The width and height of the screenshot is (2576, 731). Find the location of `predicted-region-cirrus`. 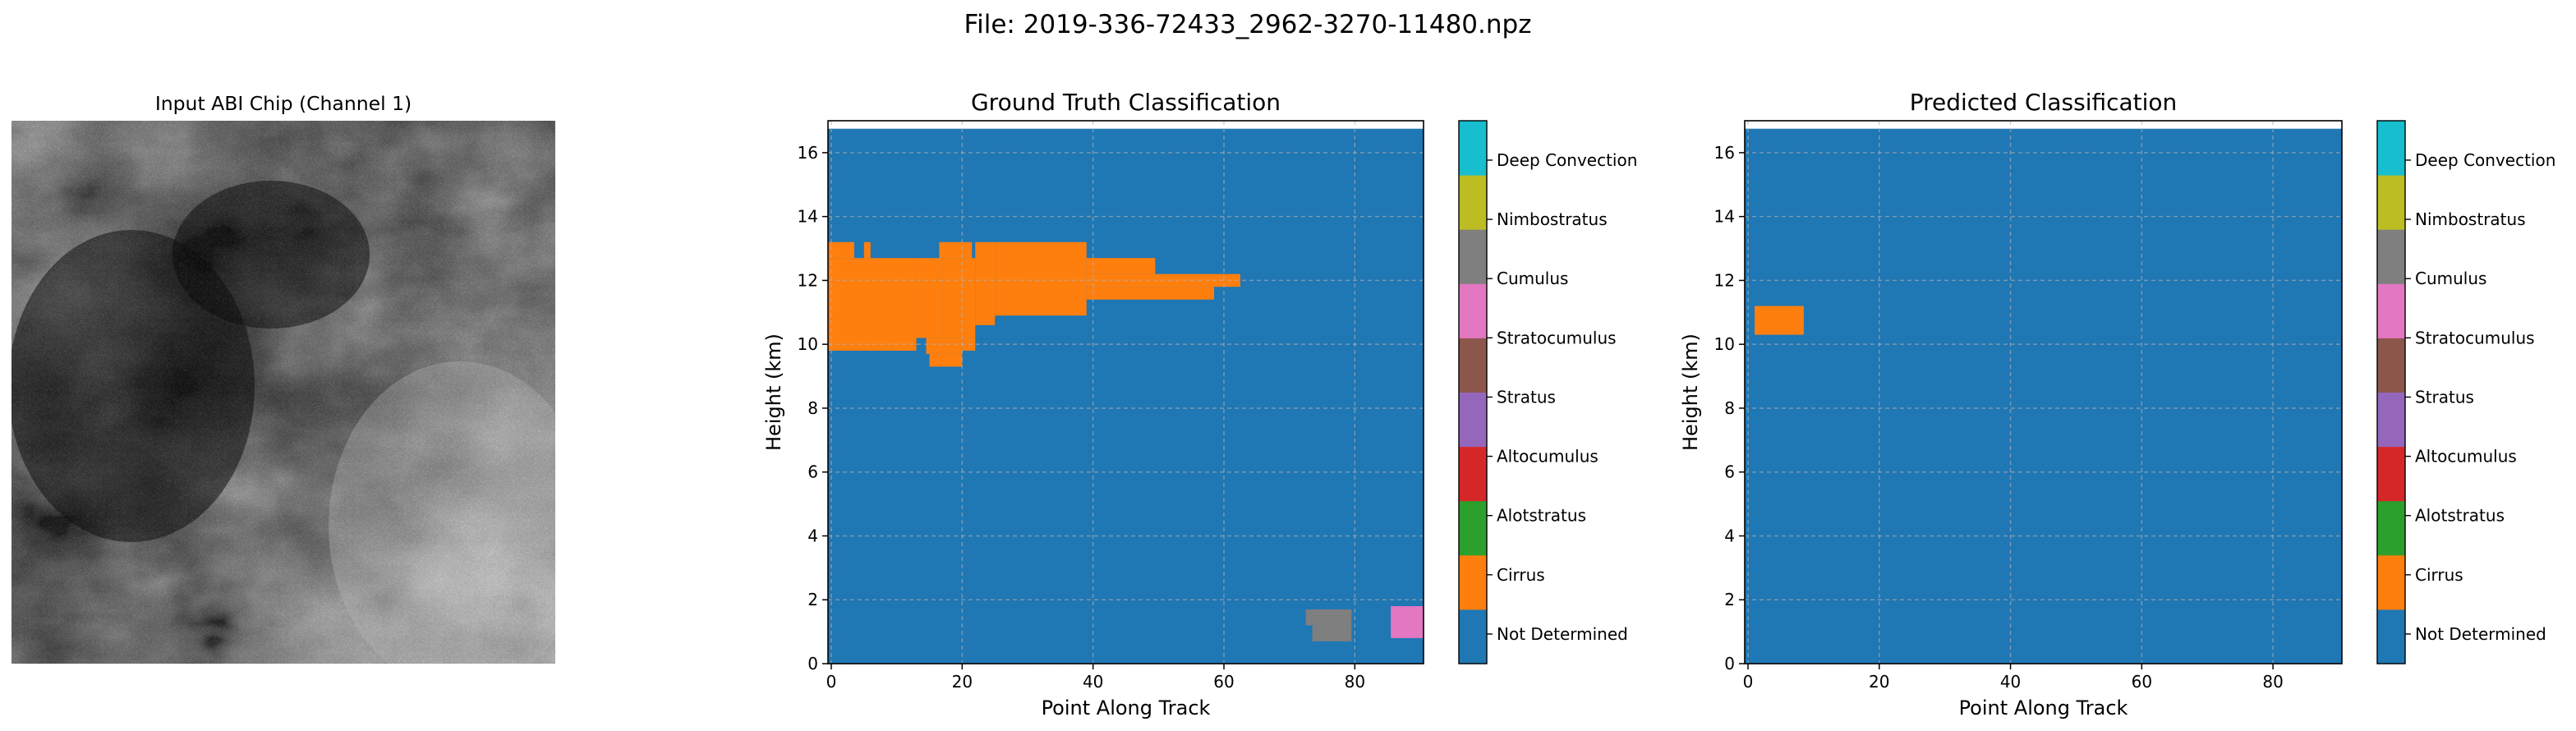

predicted-region-cirrus is located at coordinates (1779, 320).